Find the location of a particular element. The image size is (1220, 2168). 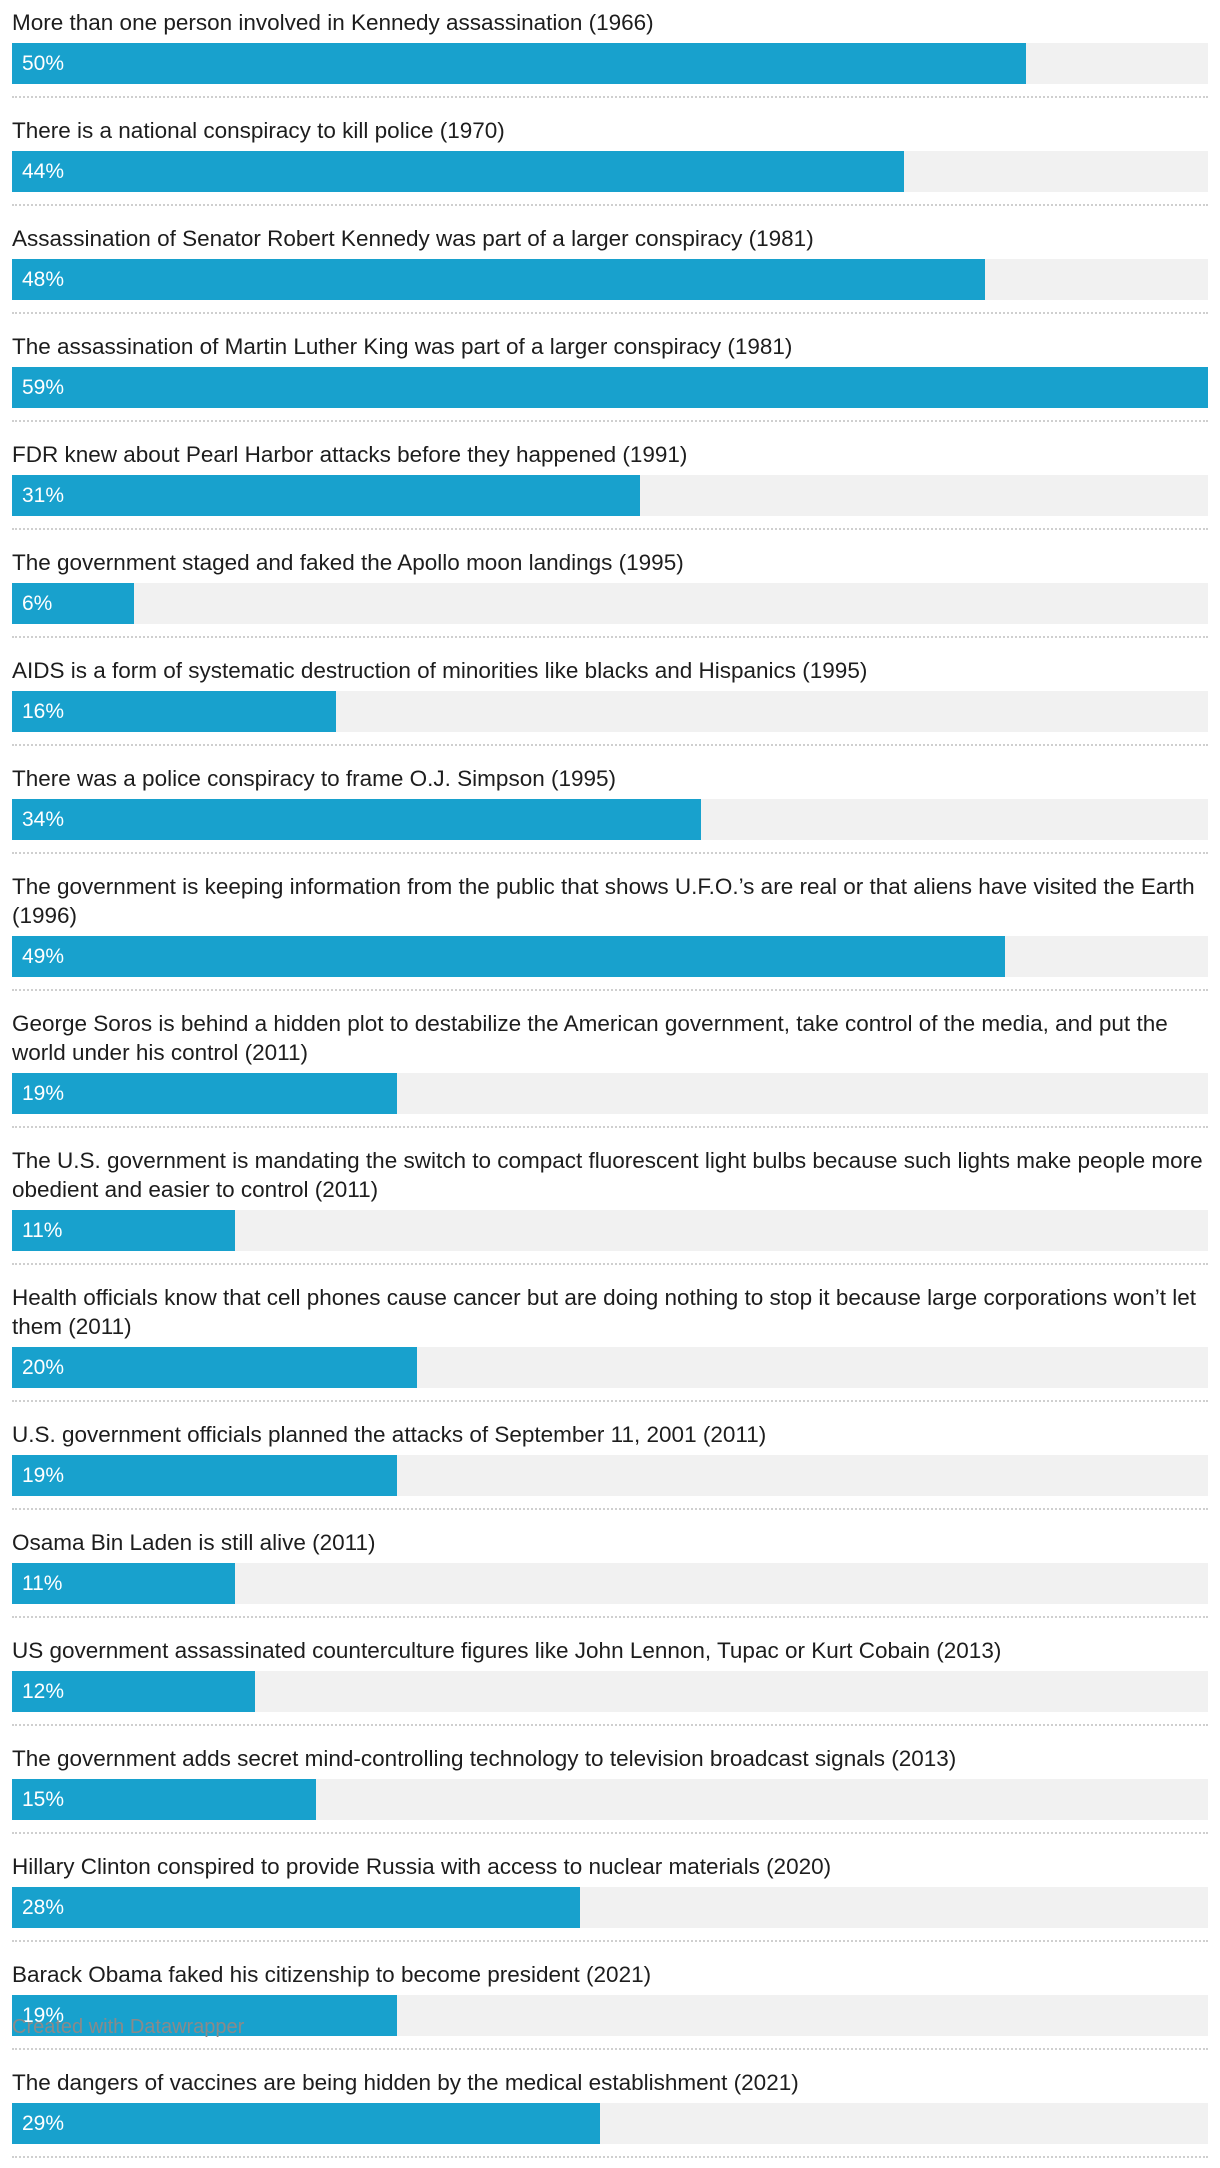

bar-value-label: 34% is located at coordinates (43, 819).